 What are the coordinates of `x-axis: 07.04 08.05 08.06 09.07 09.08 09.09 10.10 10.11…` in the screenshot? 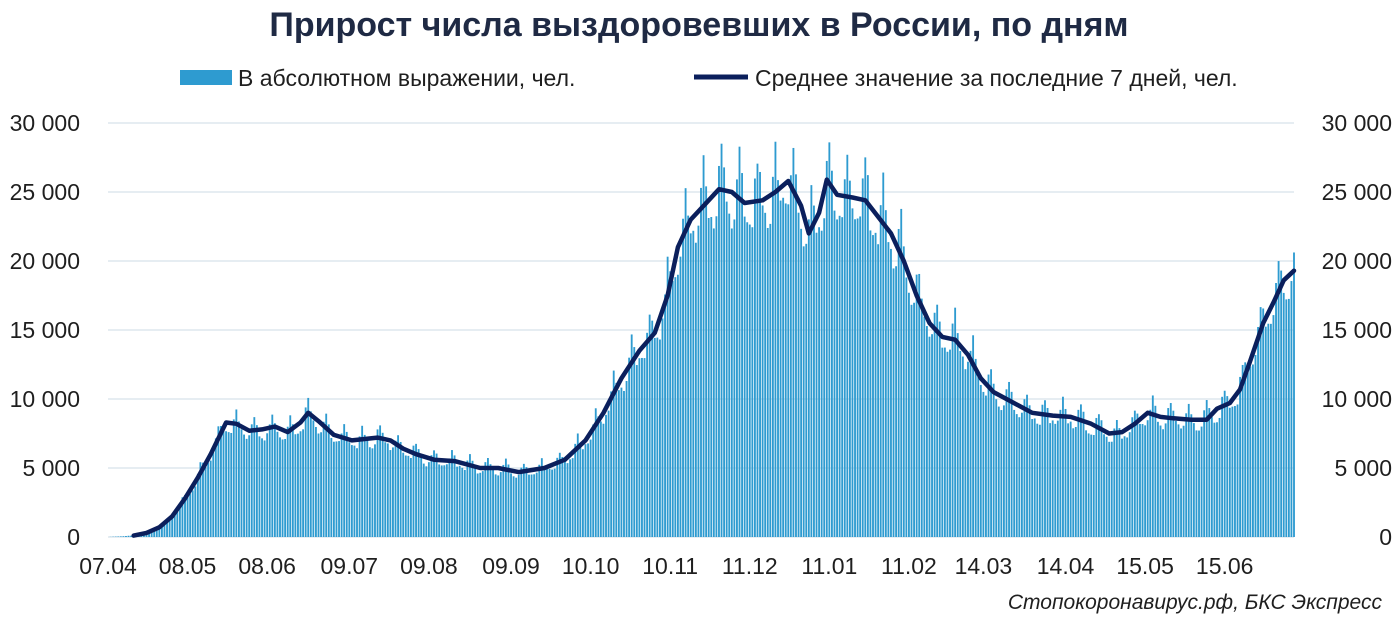 It's located at (666, 566).